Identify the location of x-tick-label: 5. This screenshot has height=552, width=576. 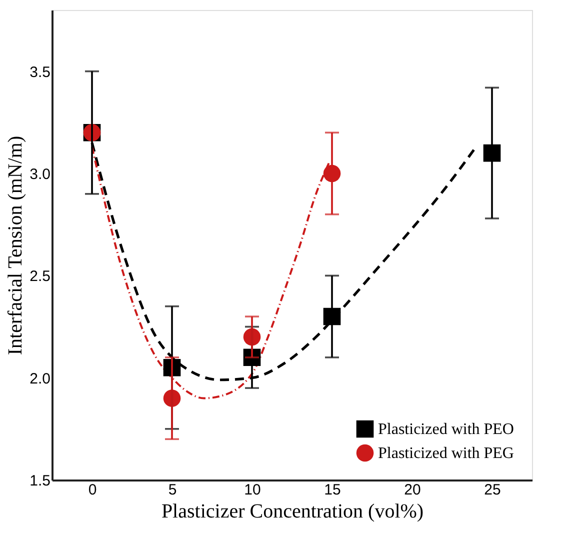
(172, 490).